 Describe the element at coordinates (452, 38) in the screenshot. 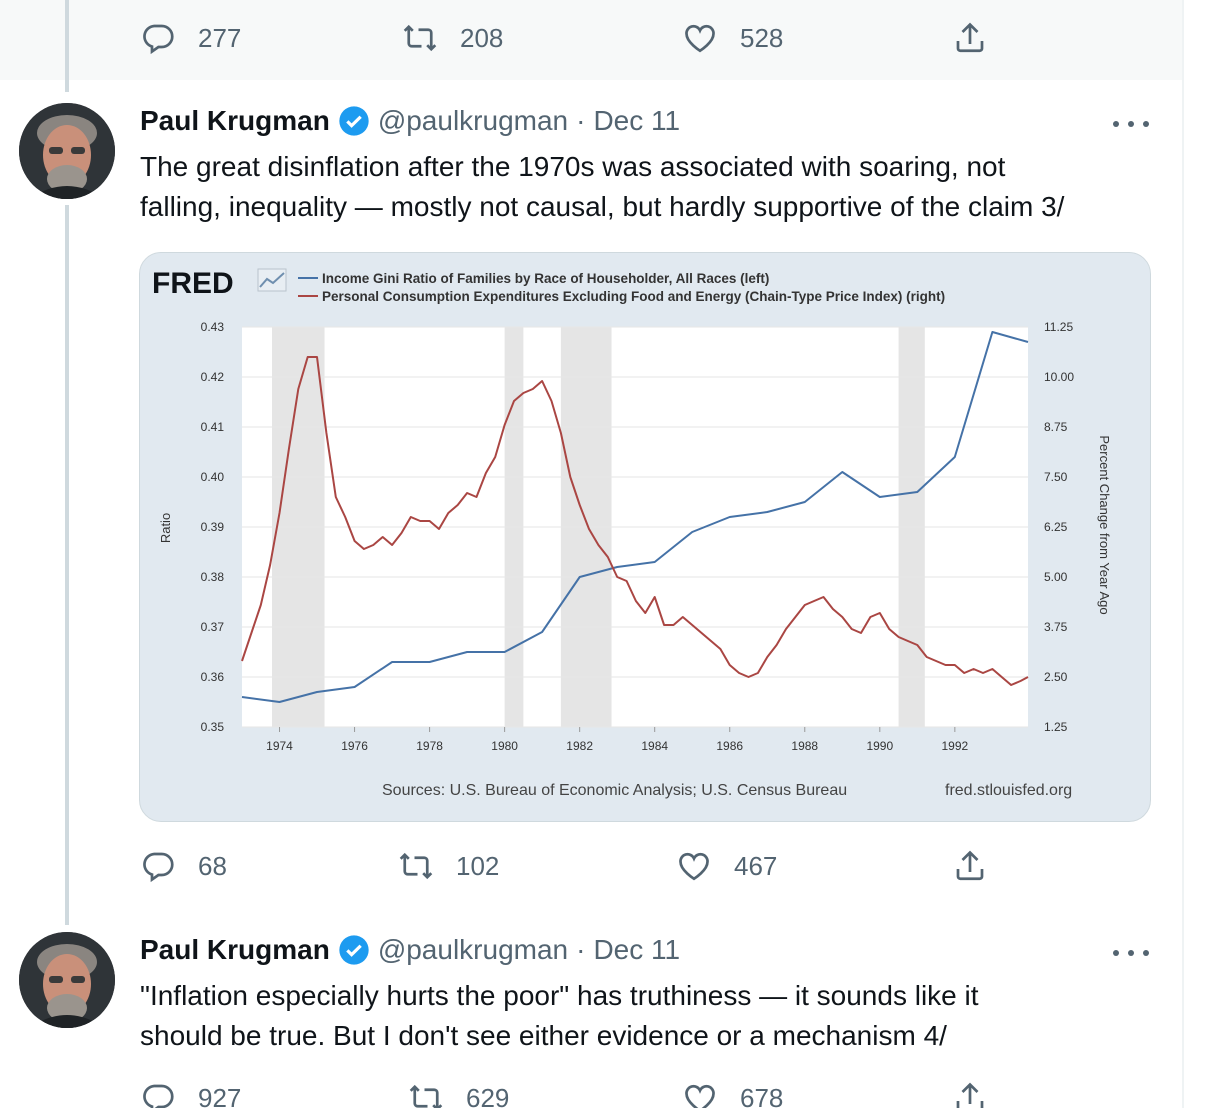

I see `retweet-button: 208` at that location.